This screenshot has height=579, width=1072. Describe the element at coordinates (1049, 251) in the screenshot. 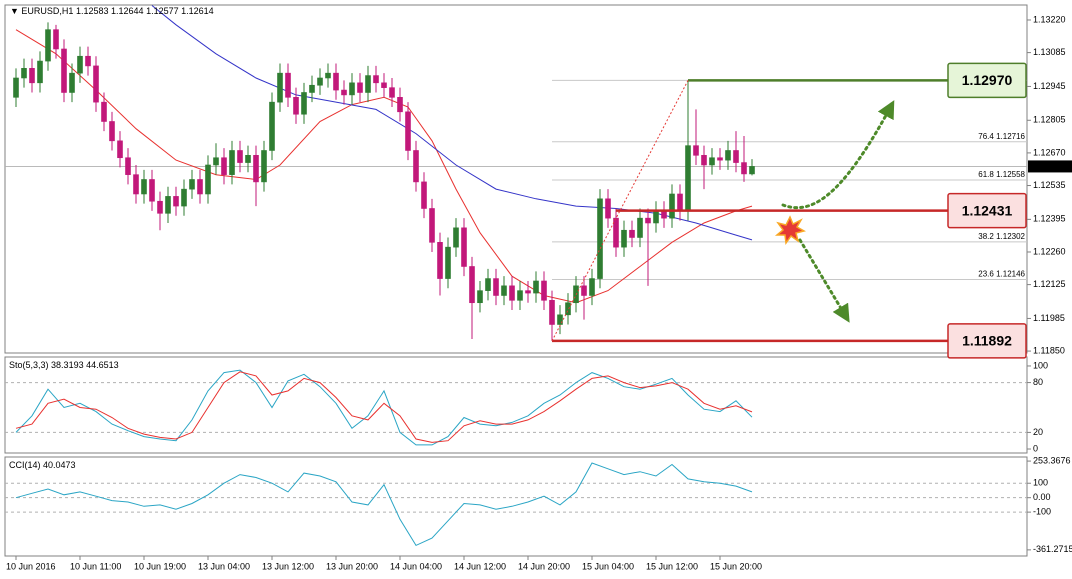

I see `y-tick-label: 1.12260` at that location.